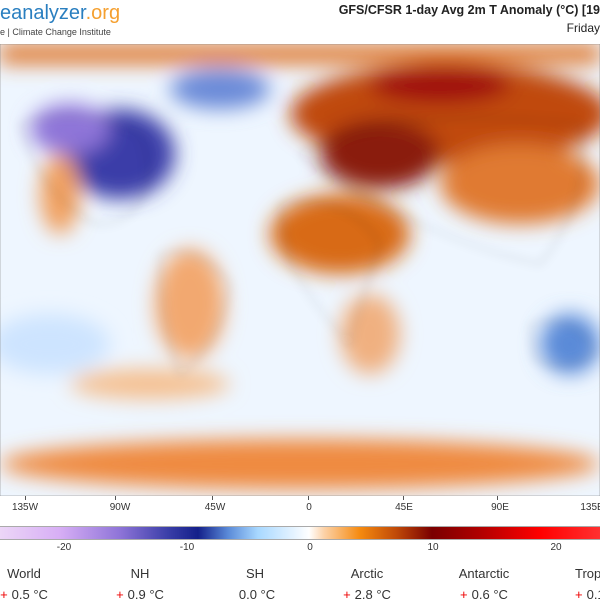 The width and height of the screenshot is (600, 602). I want to click on stat-value: 2.8 °C, so click(372, 594).